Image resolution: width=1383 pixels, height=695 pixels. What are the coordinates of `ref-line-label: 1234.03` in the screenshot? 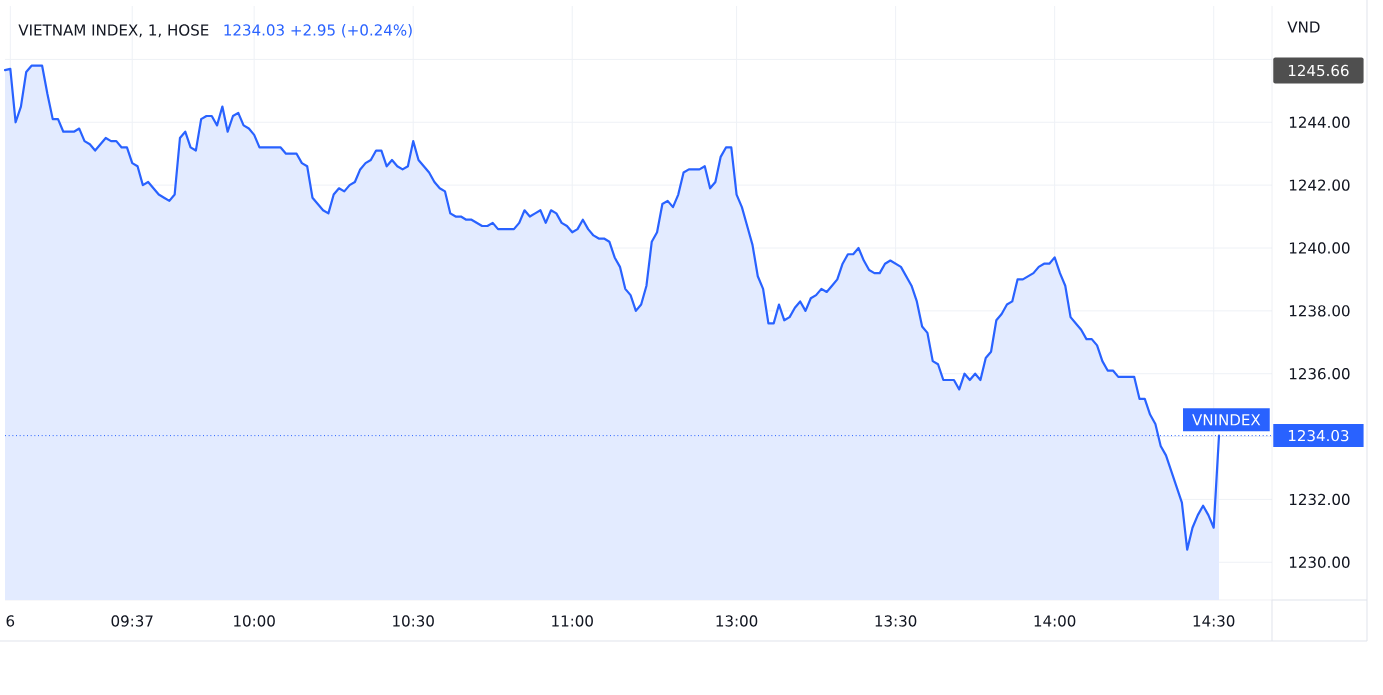 It's located at (1318, 435).